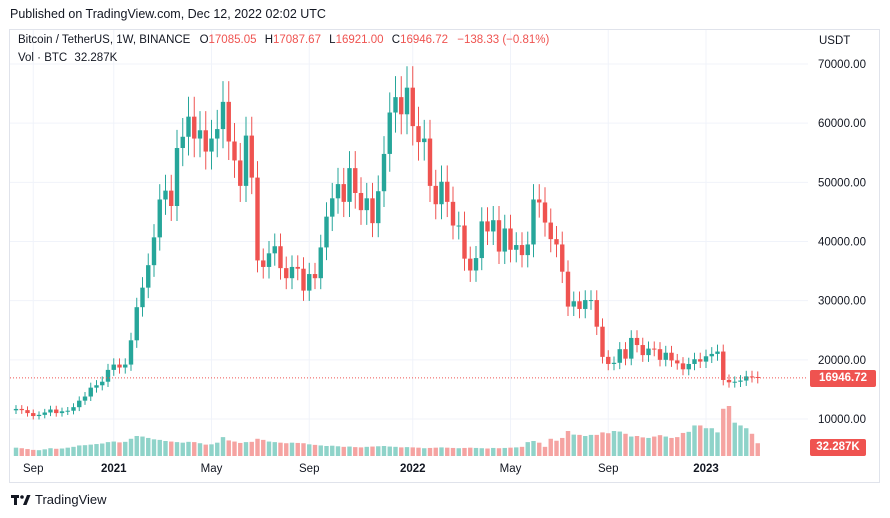 The width and height of the screenshot is (890, 518). What do you see at coordinates (842, 65) in the screenshot?
I see `y-tick-label: 70000.00` at bounding box center [842, 65].